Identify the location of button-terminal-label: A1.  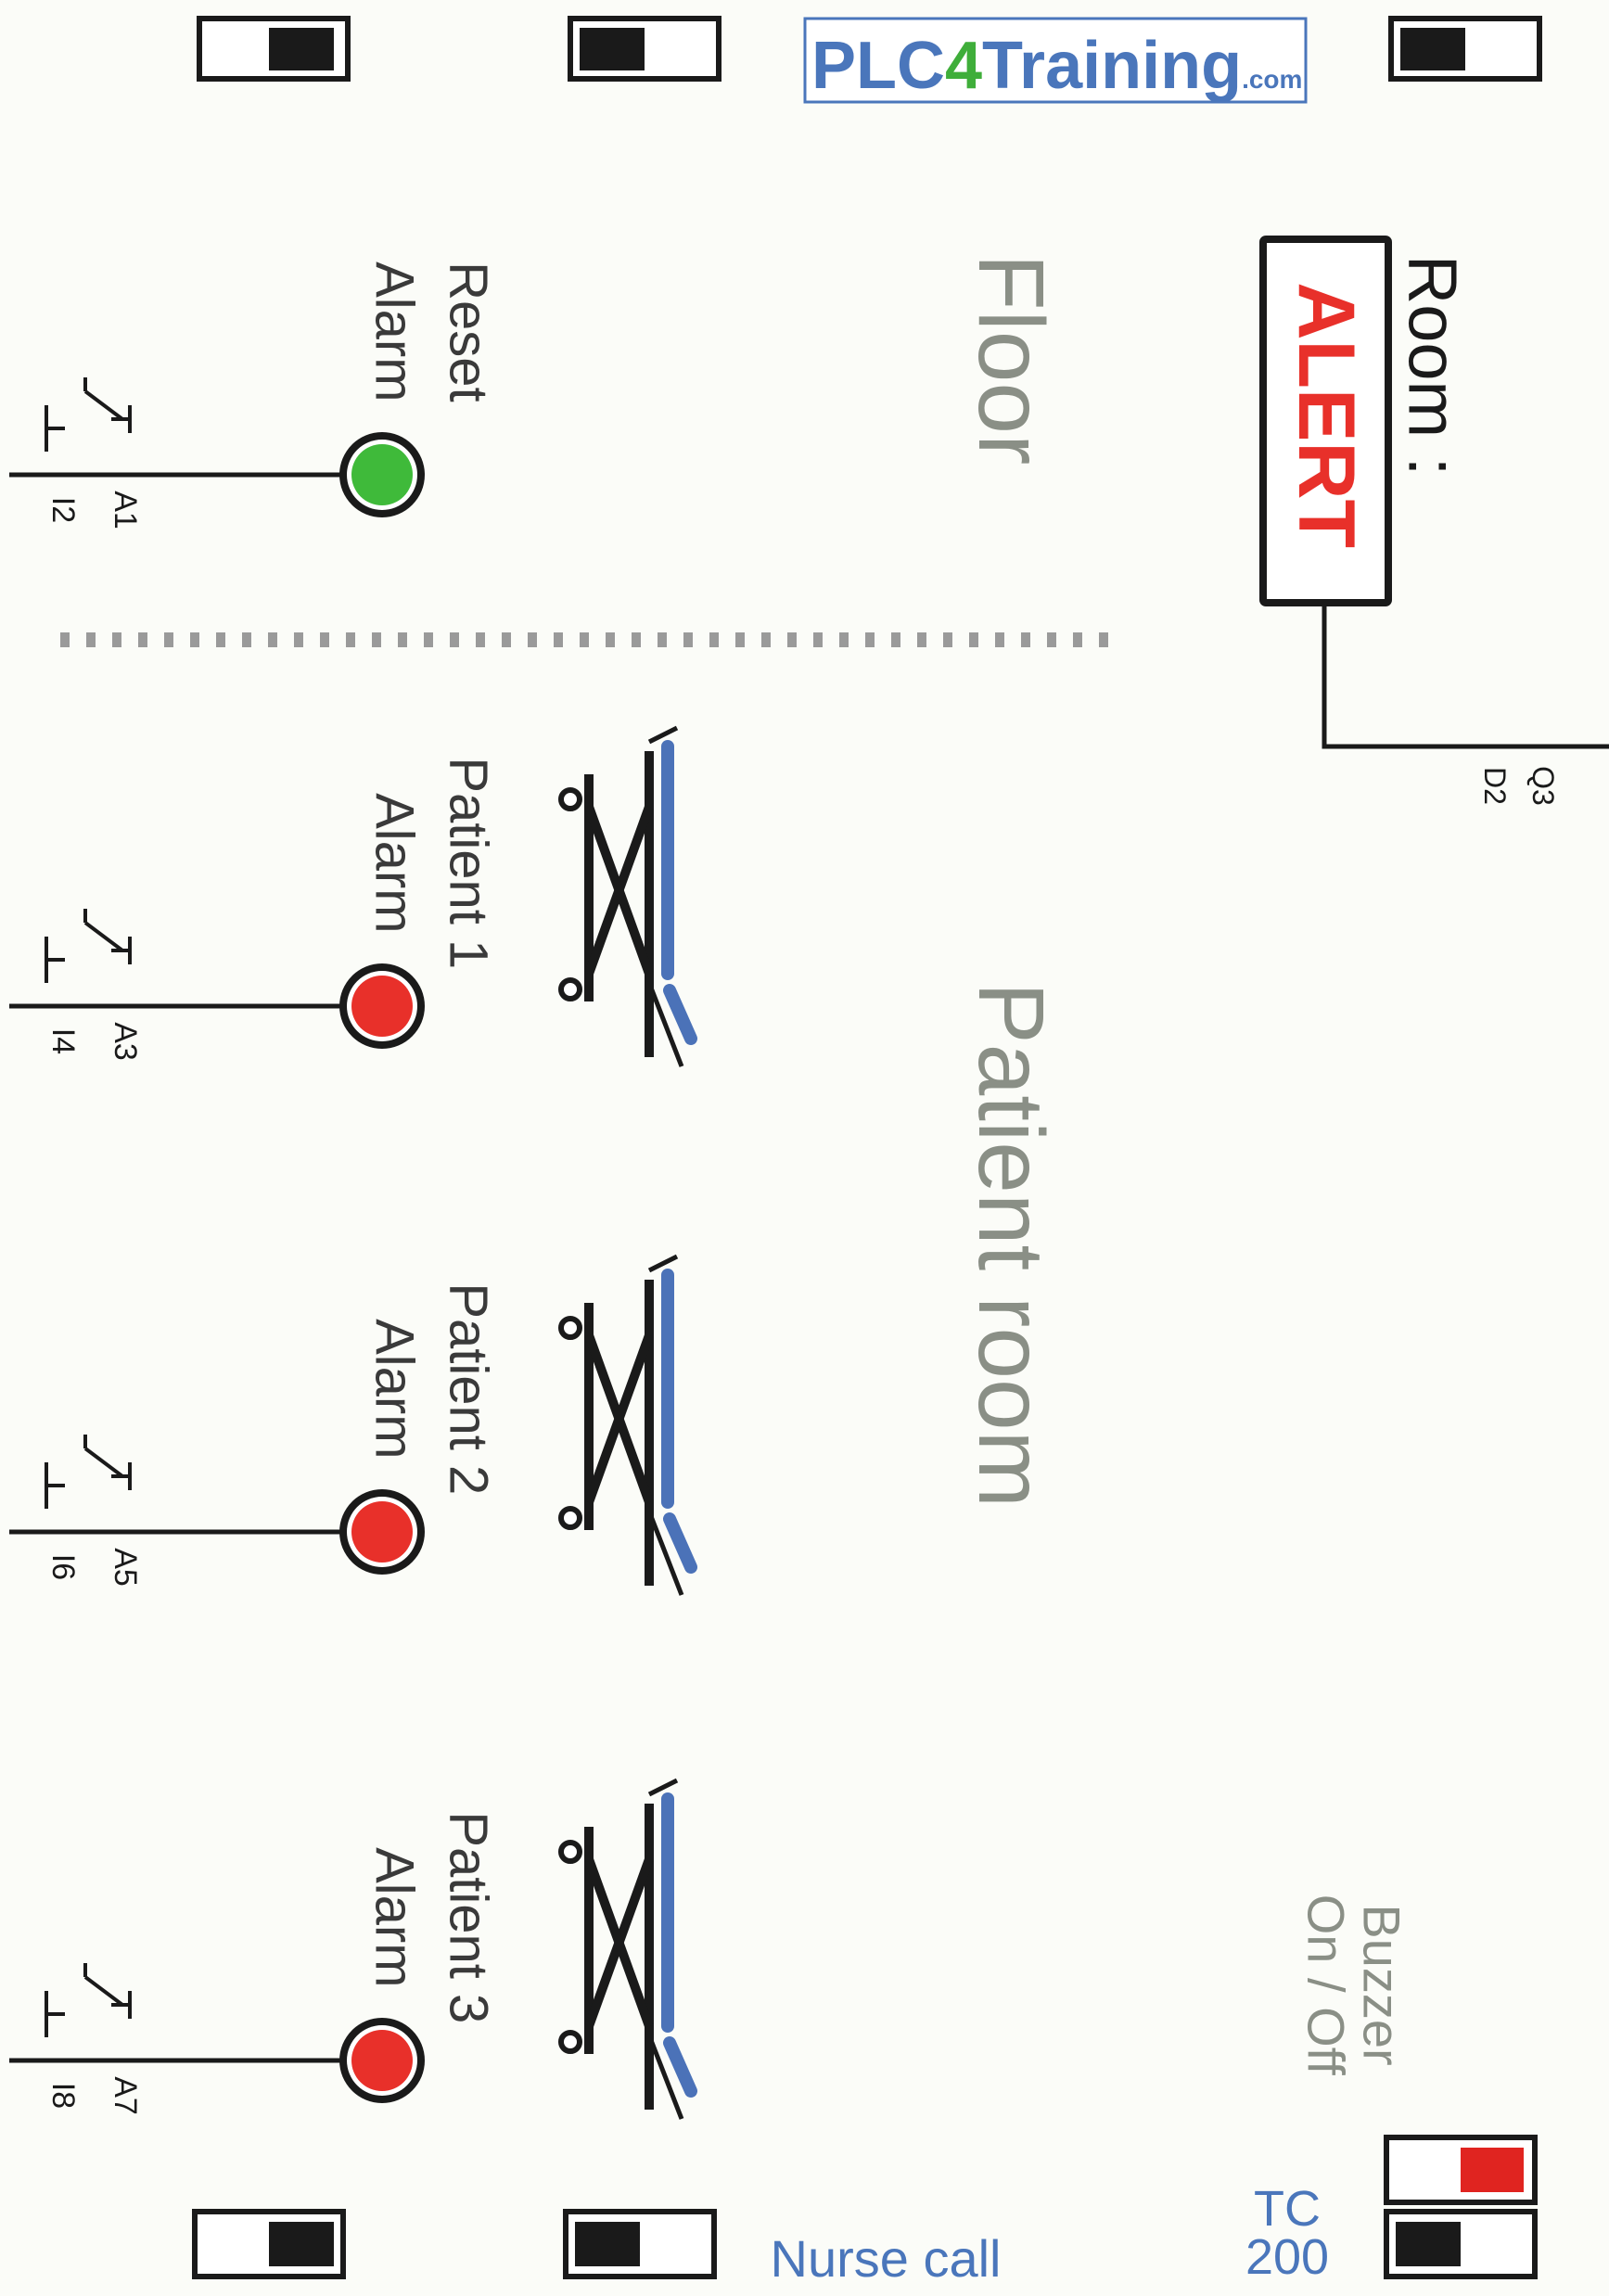
(125, 510).